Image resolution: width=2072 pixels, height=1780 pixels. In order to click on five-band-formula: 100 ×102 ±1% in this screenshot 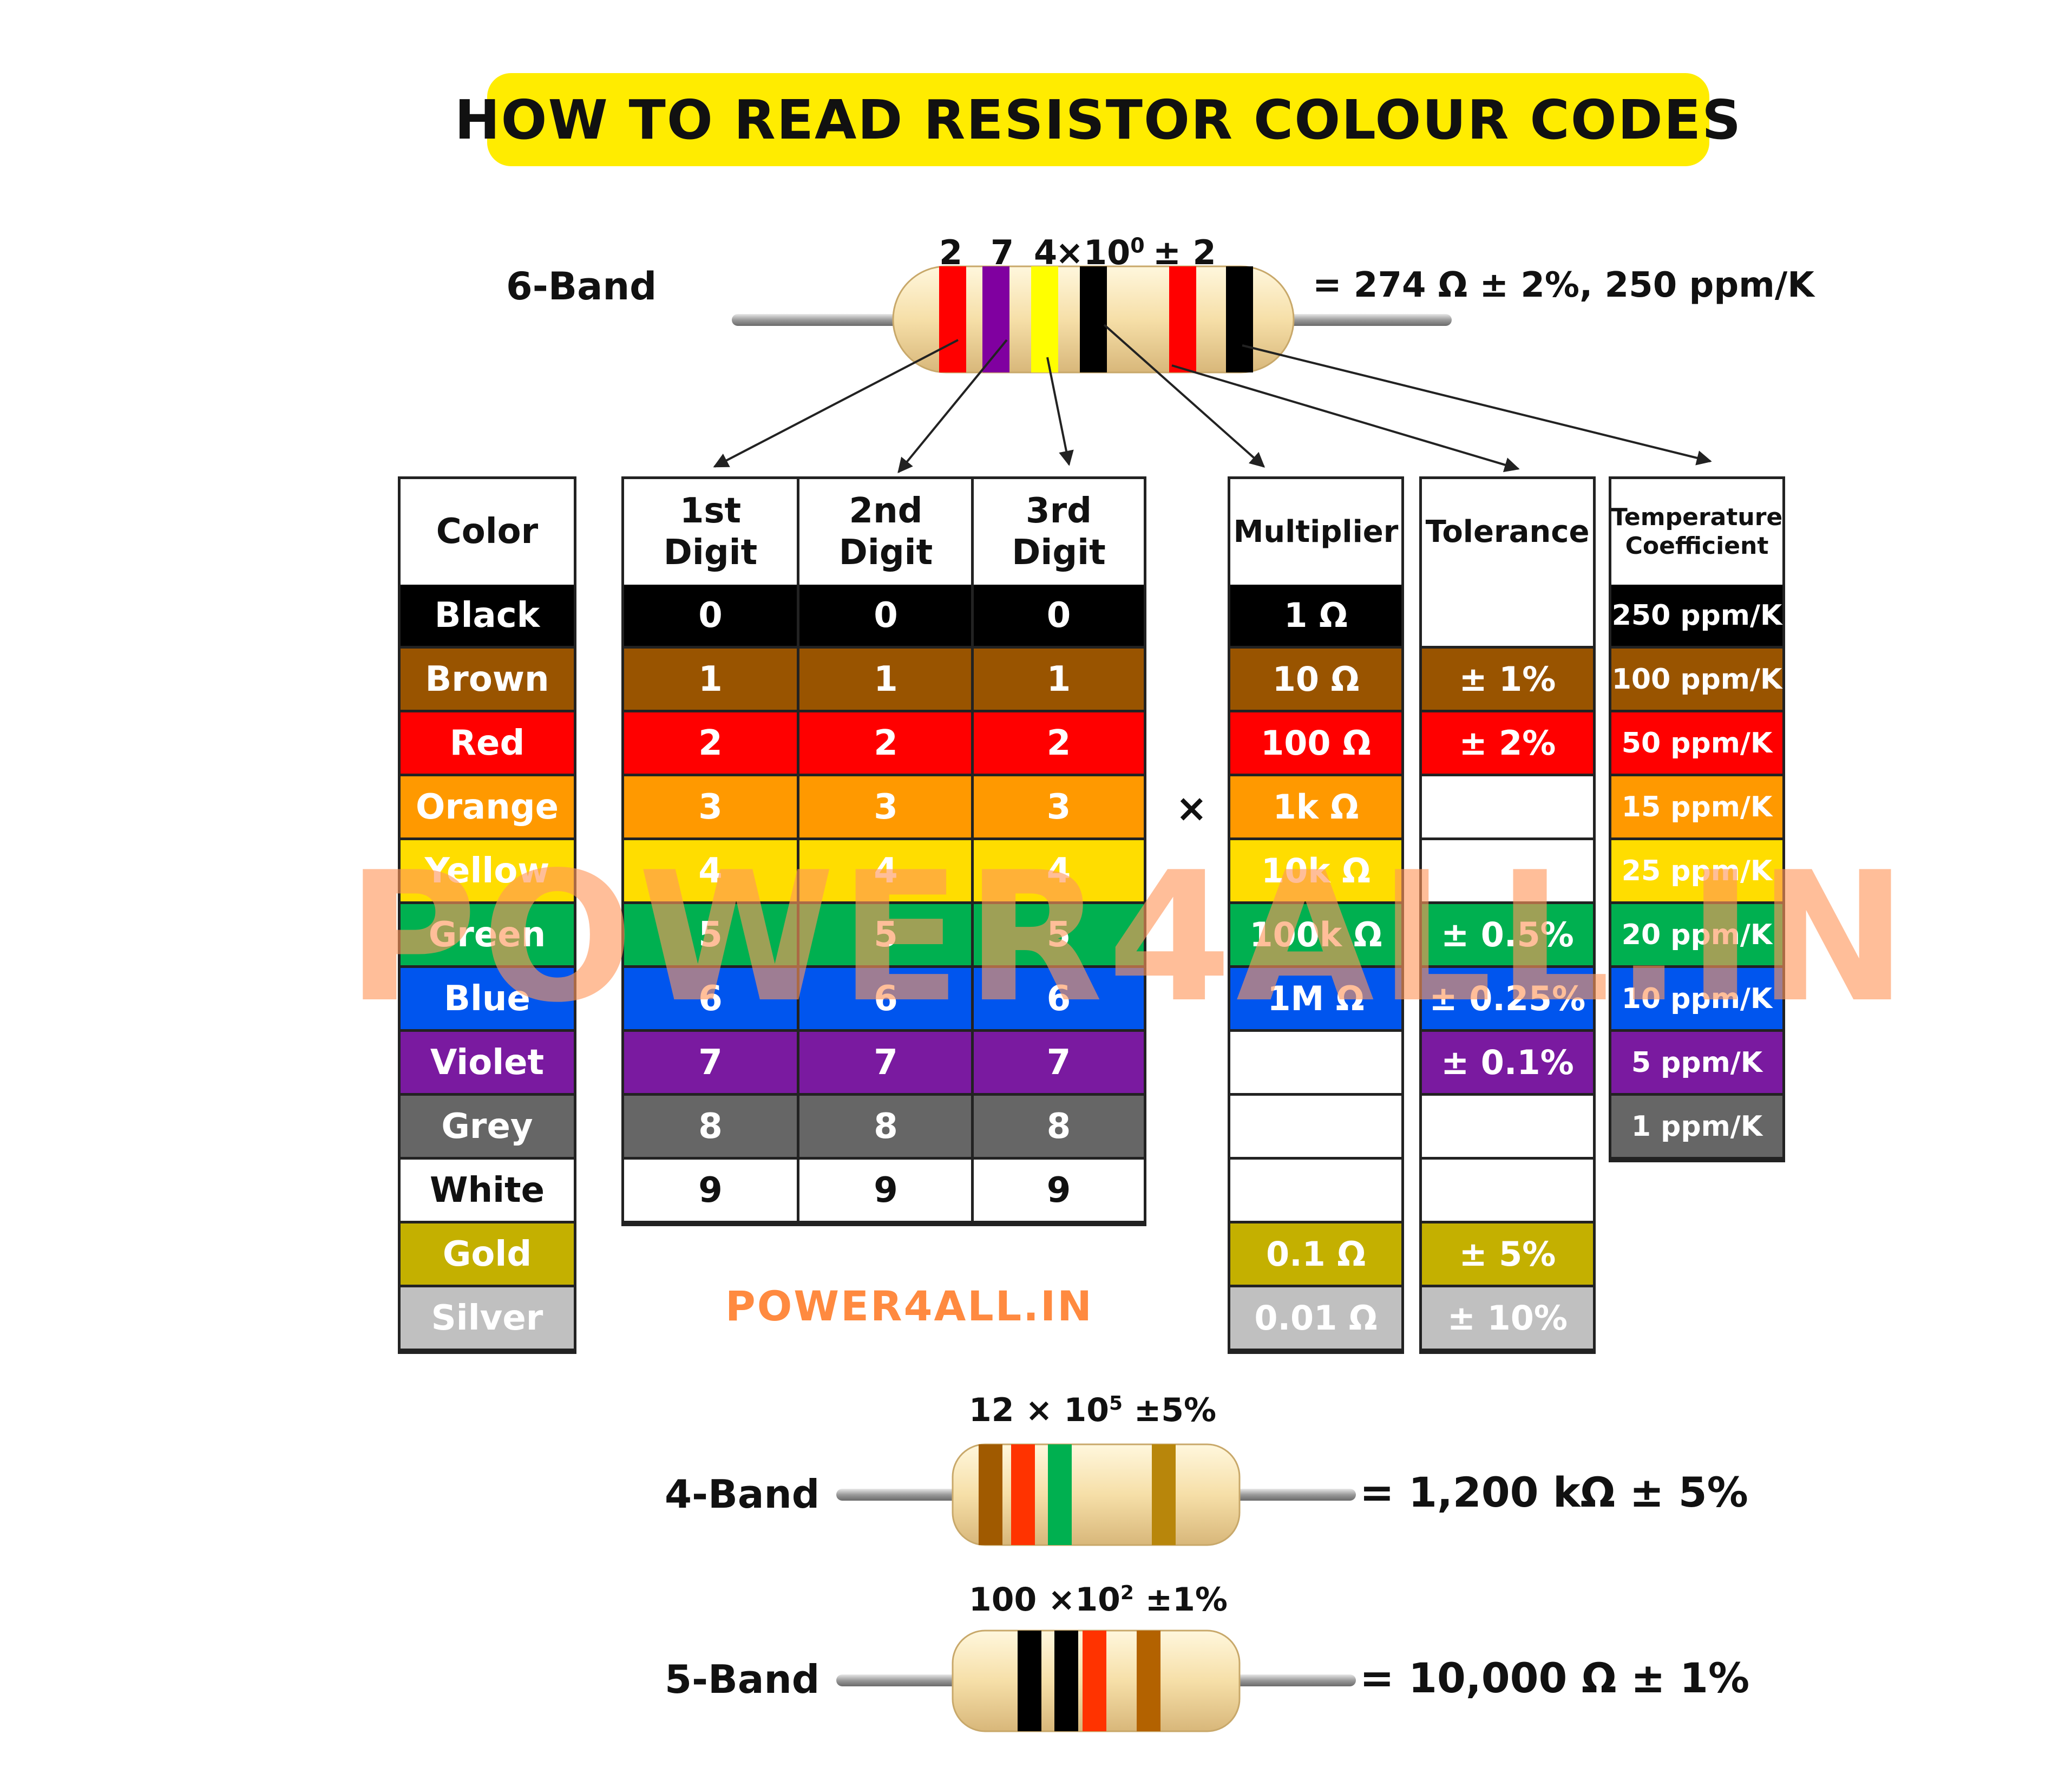, I will do `click(1098, 1600)`.